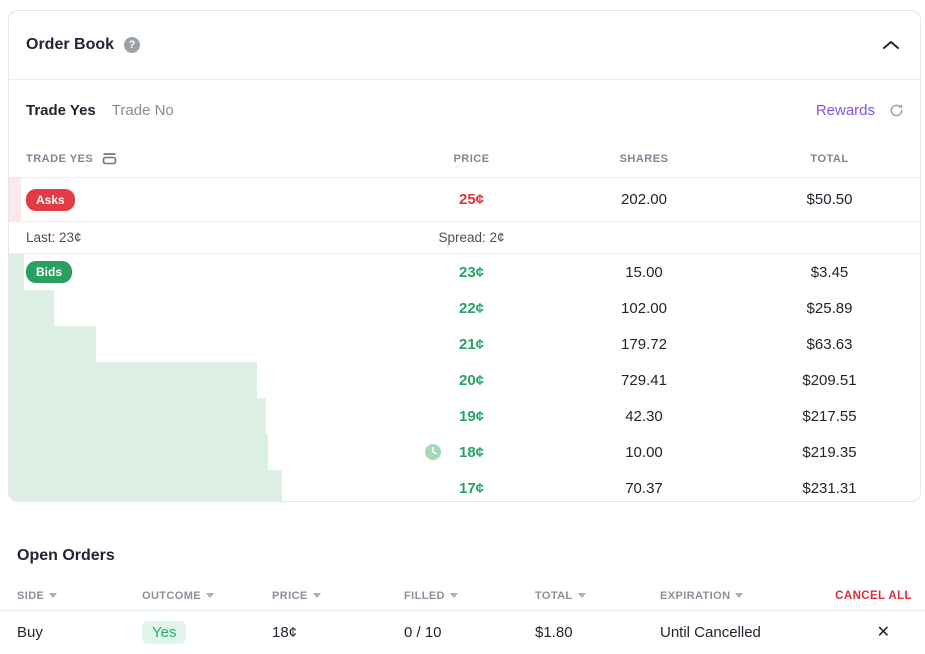  I want to click on spread-label: Spread: 2¢, so click(471, 237).